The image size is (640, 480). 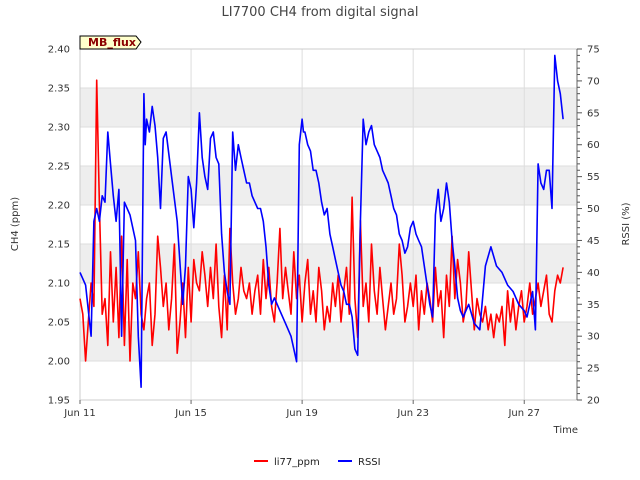 What do you see at coordinates (593, 209) in the screenshot?
I see `y-right-tick-label: 50` at bounding box center [593, 209].